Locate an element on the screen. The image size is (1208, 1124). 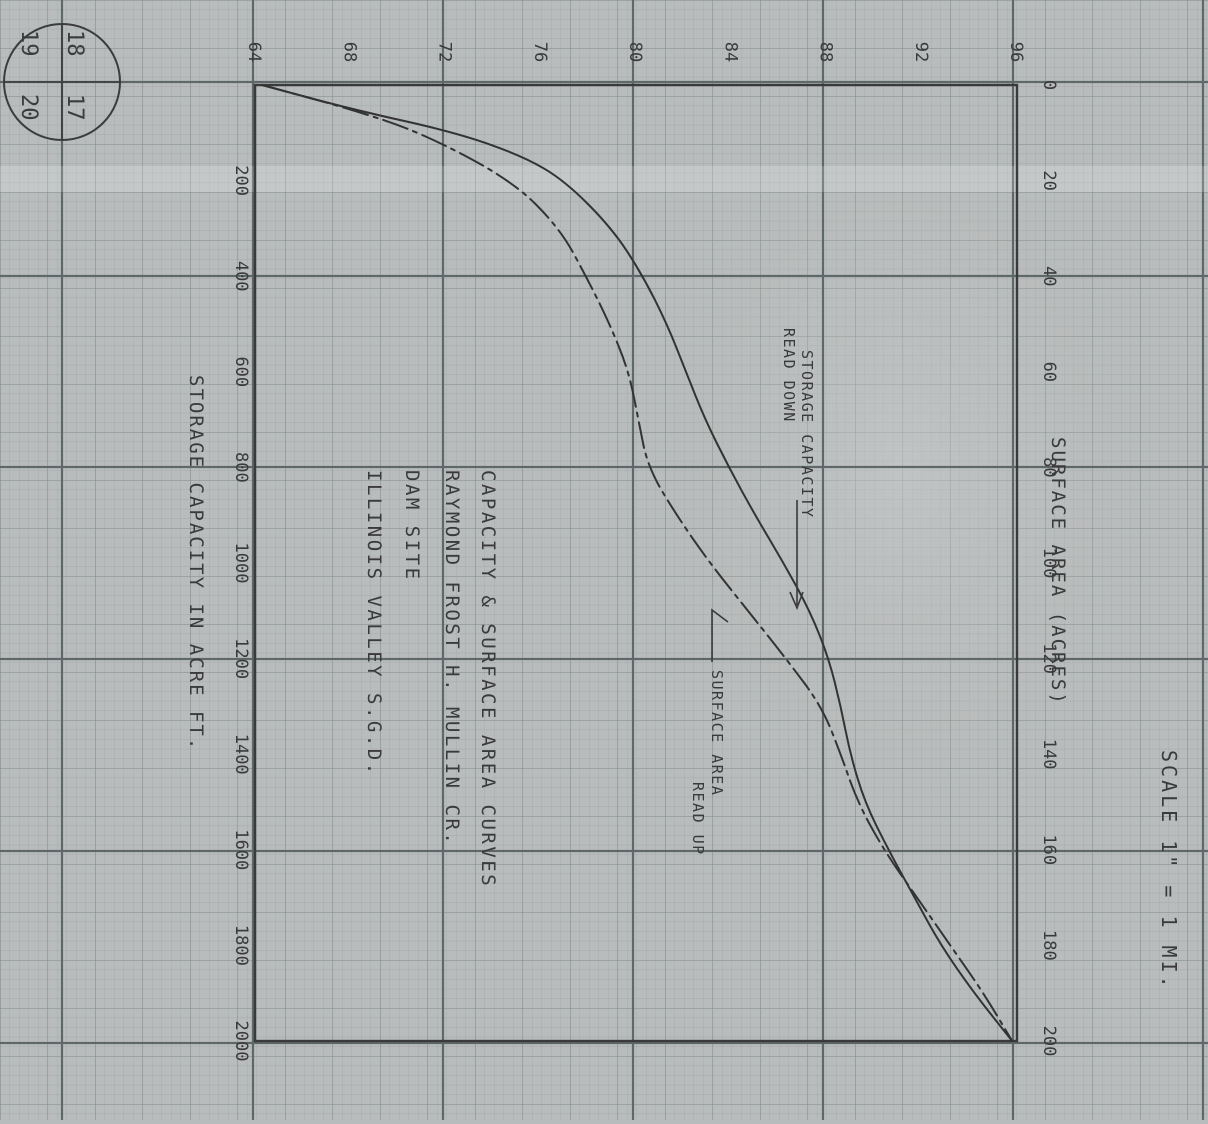
storage-curve-label: STORAGE CAPACITY READ DOWN is located at coordinates (798, 469).